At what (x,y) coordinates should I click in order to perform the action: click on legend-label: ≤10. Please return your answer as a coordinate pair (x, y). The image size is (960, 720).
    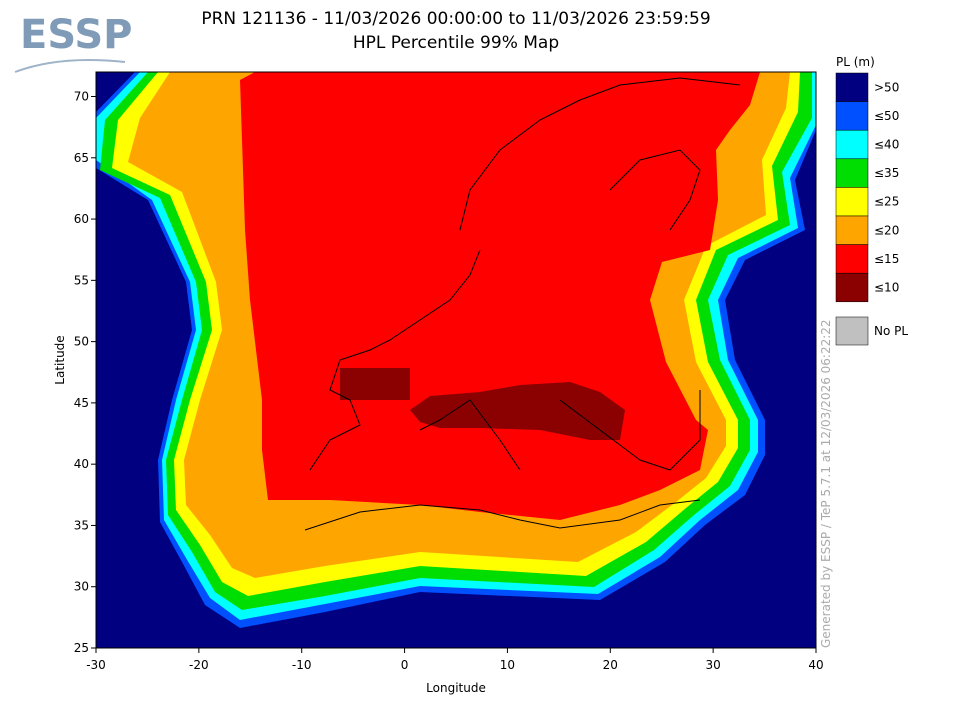
    Looking at the image, I should click on (886, 288).